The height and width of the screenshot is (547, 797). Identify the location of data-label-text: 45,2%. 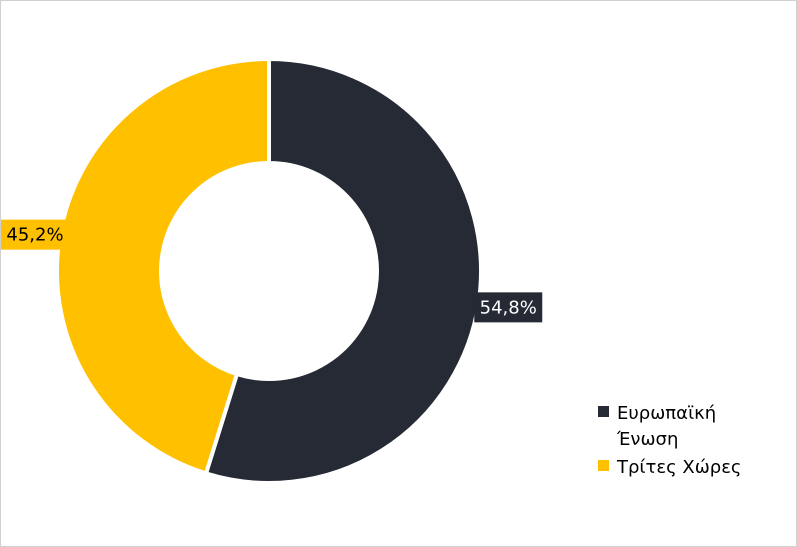
(34, 235).